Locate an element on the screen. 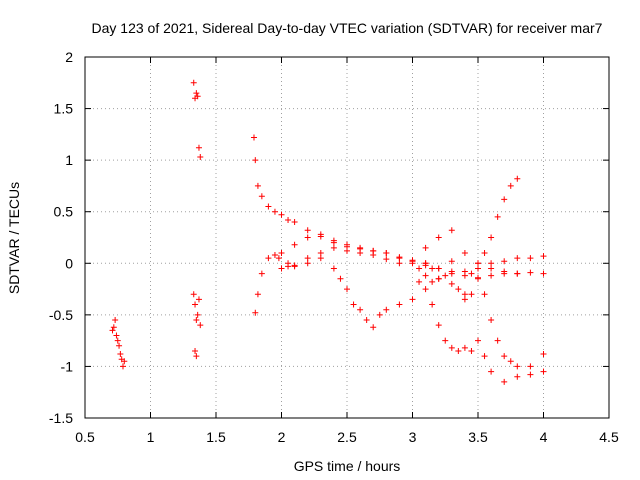 The width and height of the screenshot is (640, 480). x-tick-label: 4.5 is located at coordinates (609, 437).